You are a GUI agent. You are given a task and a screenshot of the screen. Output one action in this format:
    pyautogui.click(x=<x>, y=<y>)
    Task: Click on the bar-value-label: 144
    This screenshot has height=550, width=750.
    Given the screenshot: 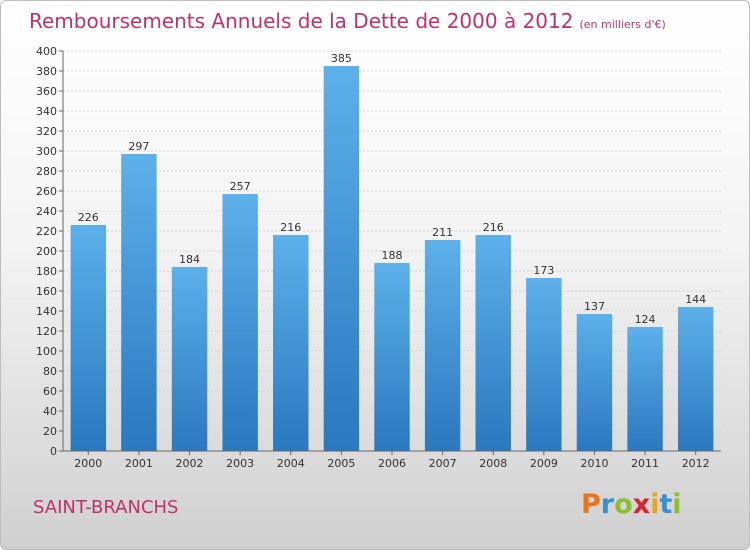 What is the action you would take?
    pyautogui.click(x=695, y=299)
    